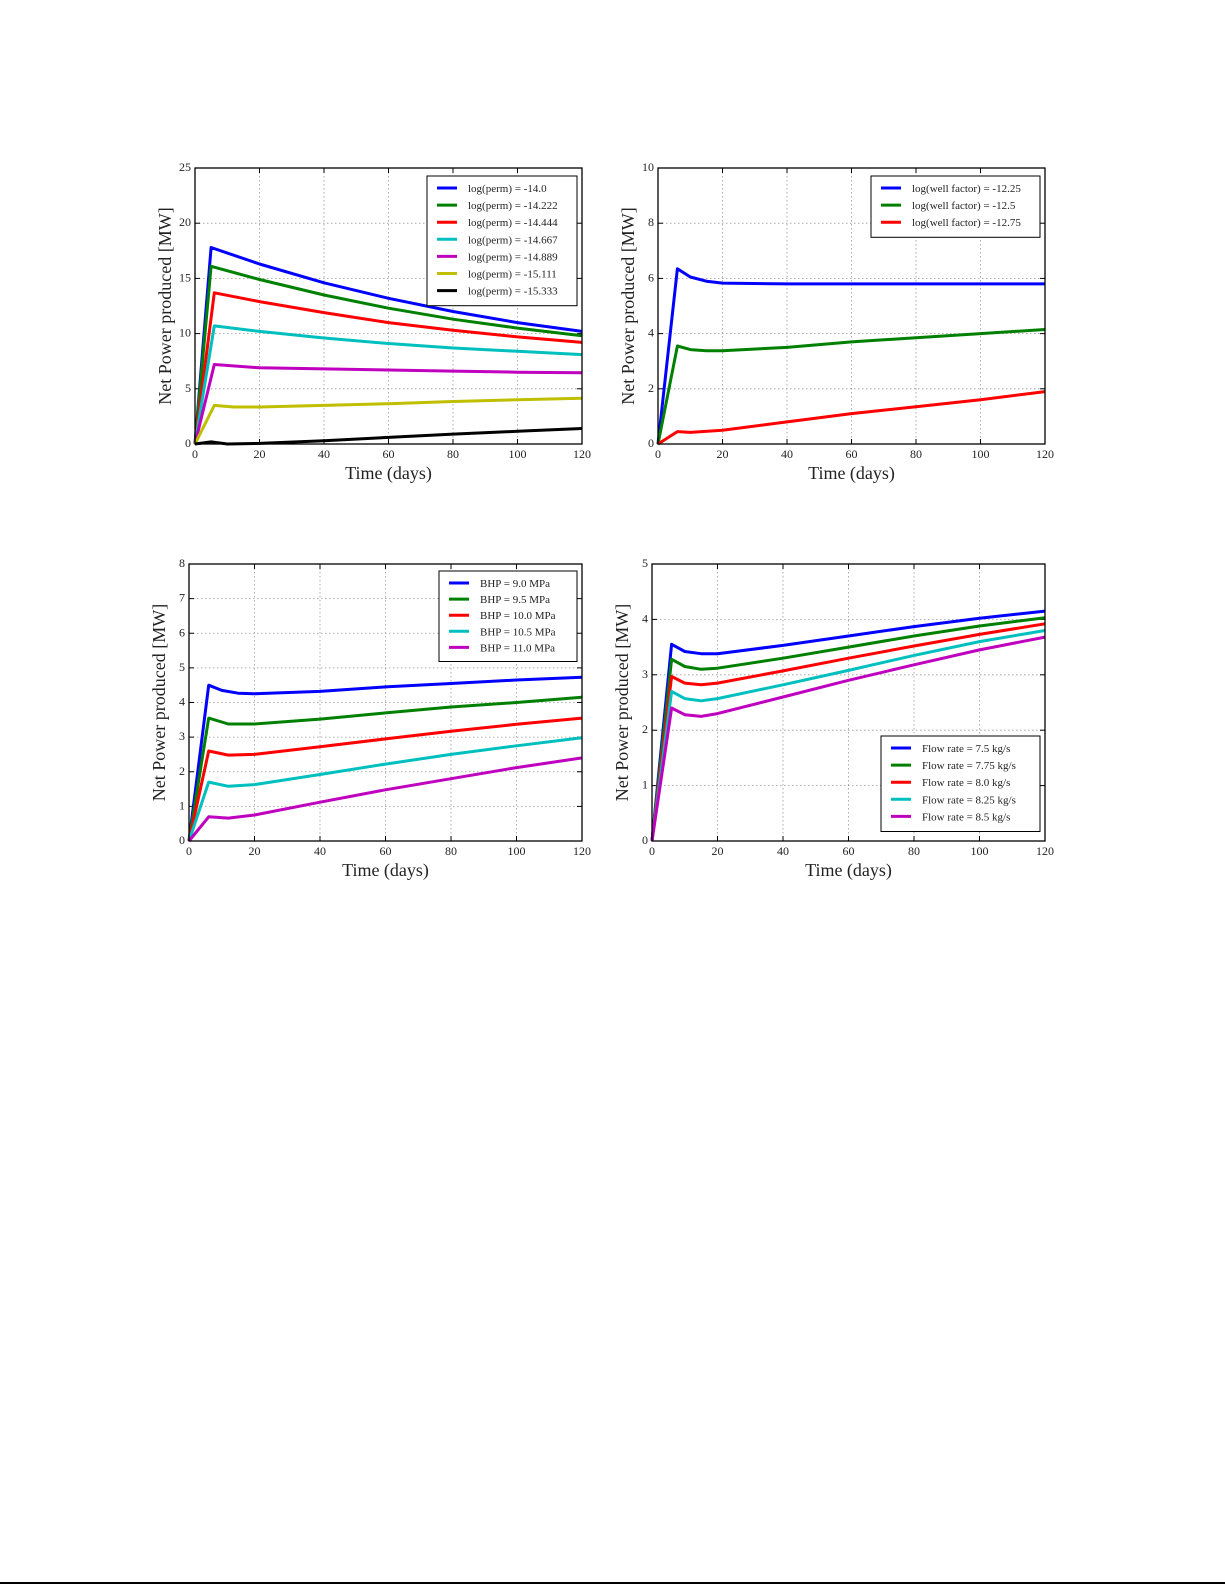 The height and width of the screenshot is (1585, 1225). What do you see at coordinates (182, 598) in the screenshot?
I see `y-tick-label: 7` at bounding box center [182, 598].